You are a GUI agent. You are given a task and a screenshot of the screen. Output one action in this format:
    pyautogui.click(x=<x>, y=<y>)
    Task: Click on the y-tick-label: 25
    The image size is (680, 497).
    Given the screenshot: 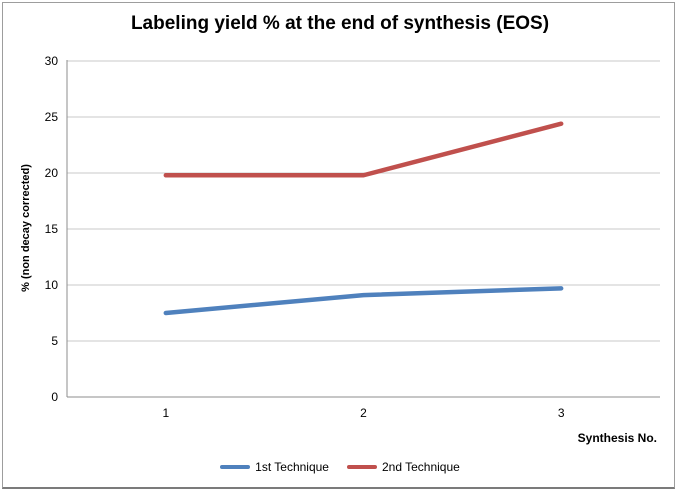 What is the action you would take?
    pyautogui.click(x=51, y=117)
    